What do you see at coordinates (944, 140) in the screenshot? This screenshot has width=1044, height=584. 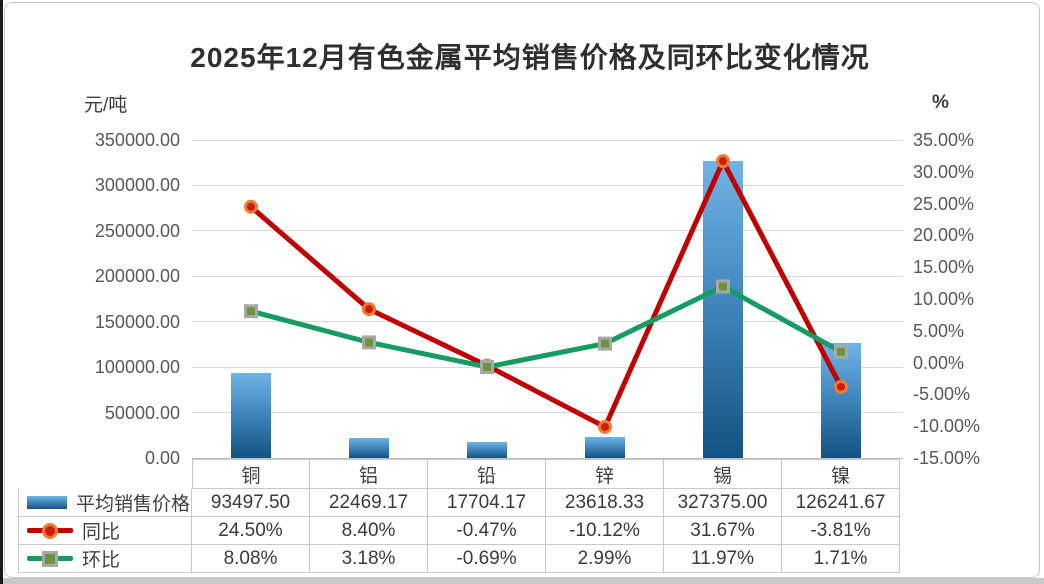 I see `right-axis-tick-label: 35.00%` at bounding box center [944, 140].